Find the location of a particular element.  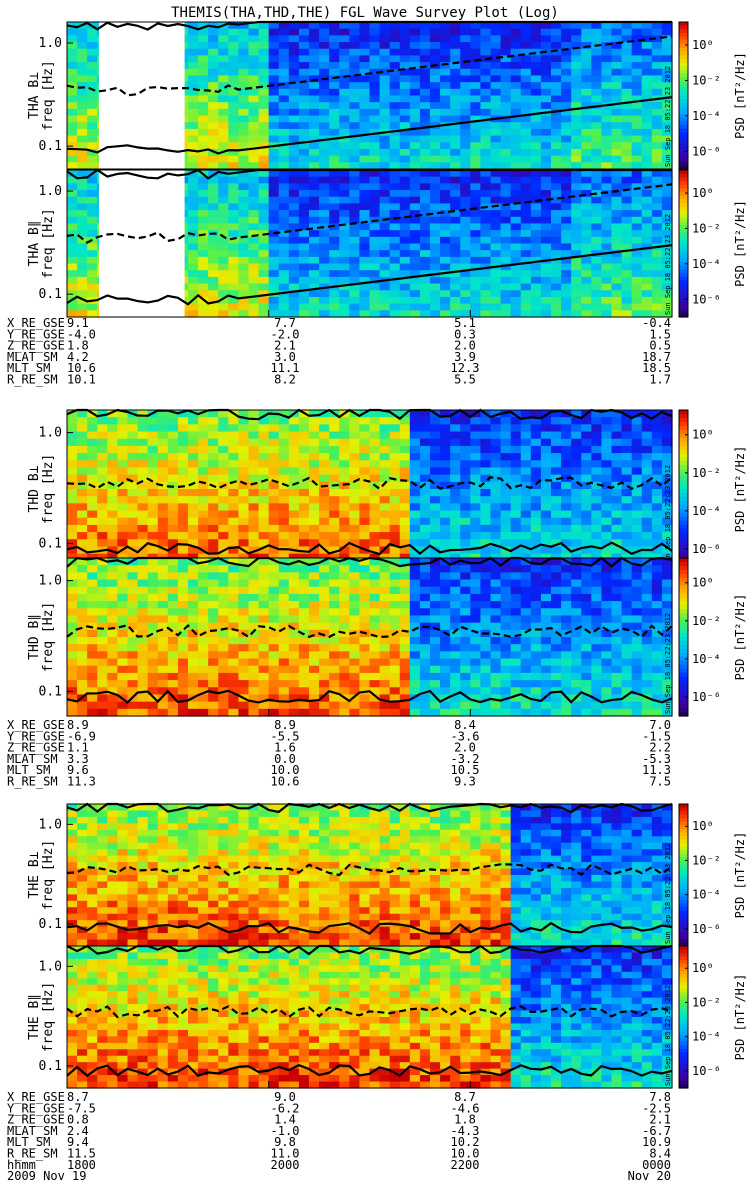

data-gap is located at coordinates (141, 95).